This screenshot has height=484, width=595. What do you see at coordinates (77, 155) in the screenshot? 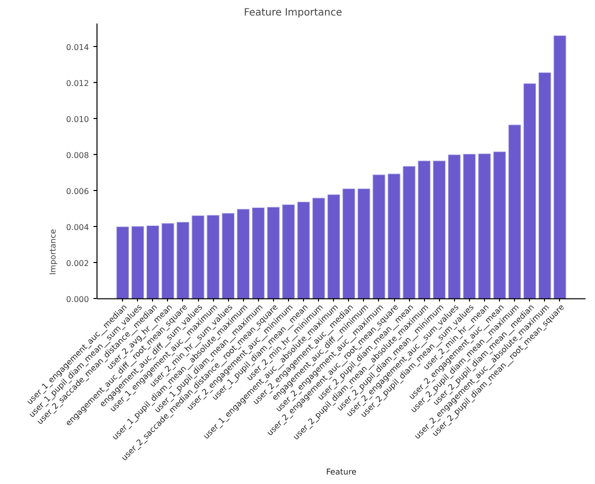
I see `y-tick-label: 0.008` at bounding box center [77, 155].